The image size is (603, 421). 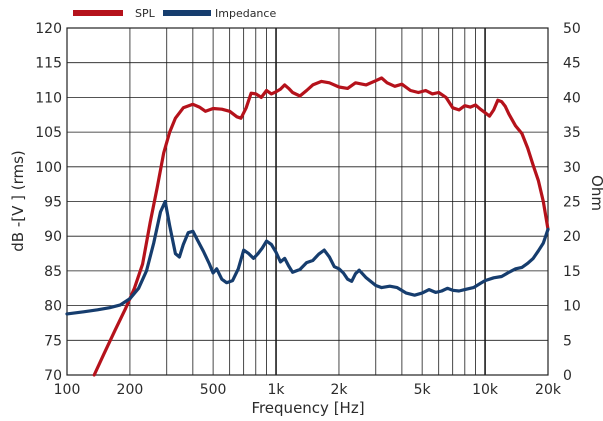 I want to click on left-y-tick-label: 85, so click(x=53, y=272).